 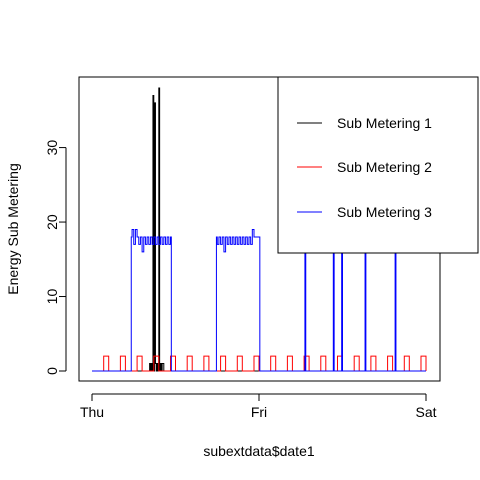 What do you see at coordinates (425, 412) in the screenshot?
I see `x-tick-label: Sat` at bounding box center [425, 412].